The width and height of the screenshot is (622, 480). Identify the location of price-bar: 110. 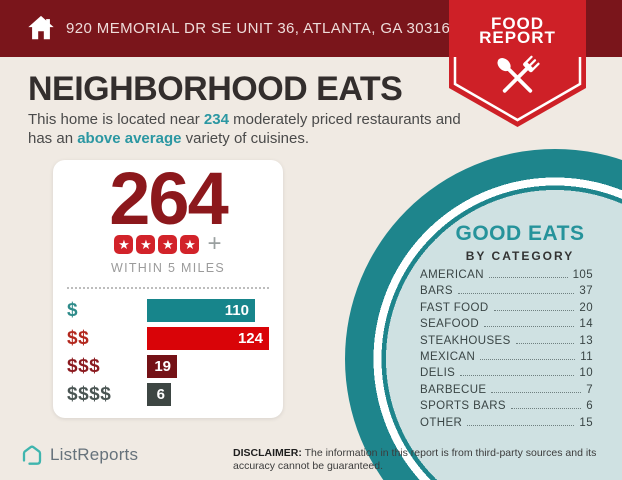
(201, 310).